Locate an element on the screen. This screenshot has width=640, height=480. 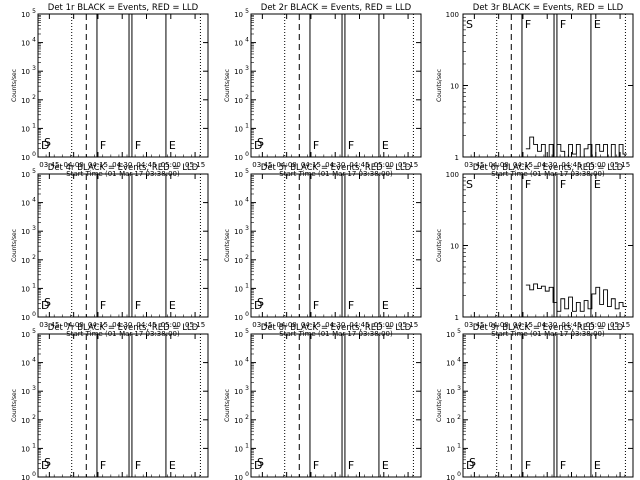
panel-title: Det 8r BLACK = Events, RED = LLD is located at coordinates (336, 328).